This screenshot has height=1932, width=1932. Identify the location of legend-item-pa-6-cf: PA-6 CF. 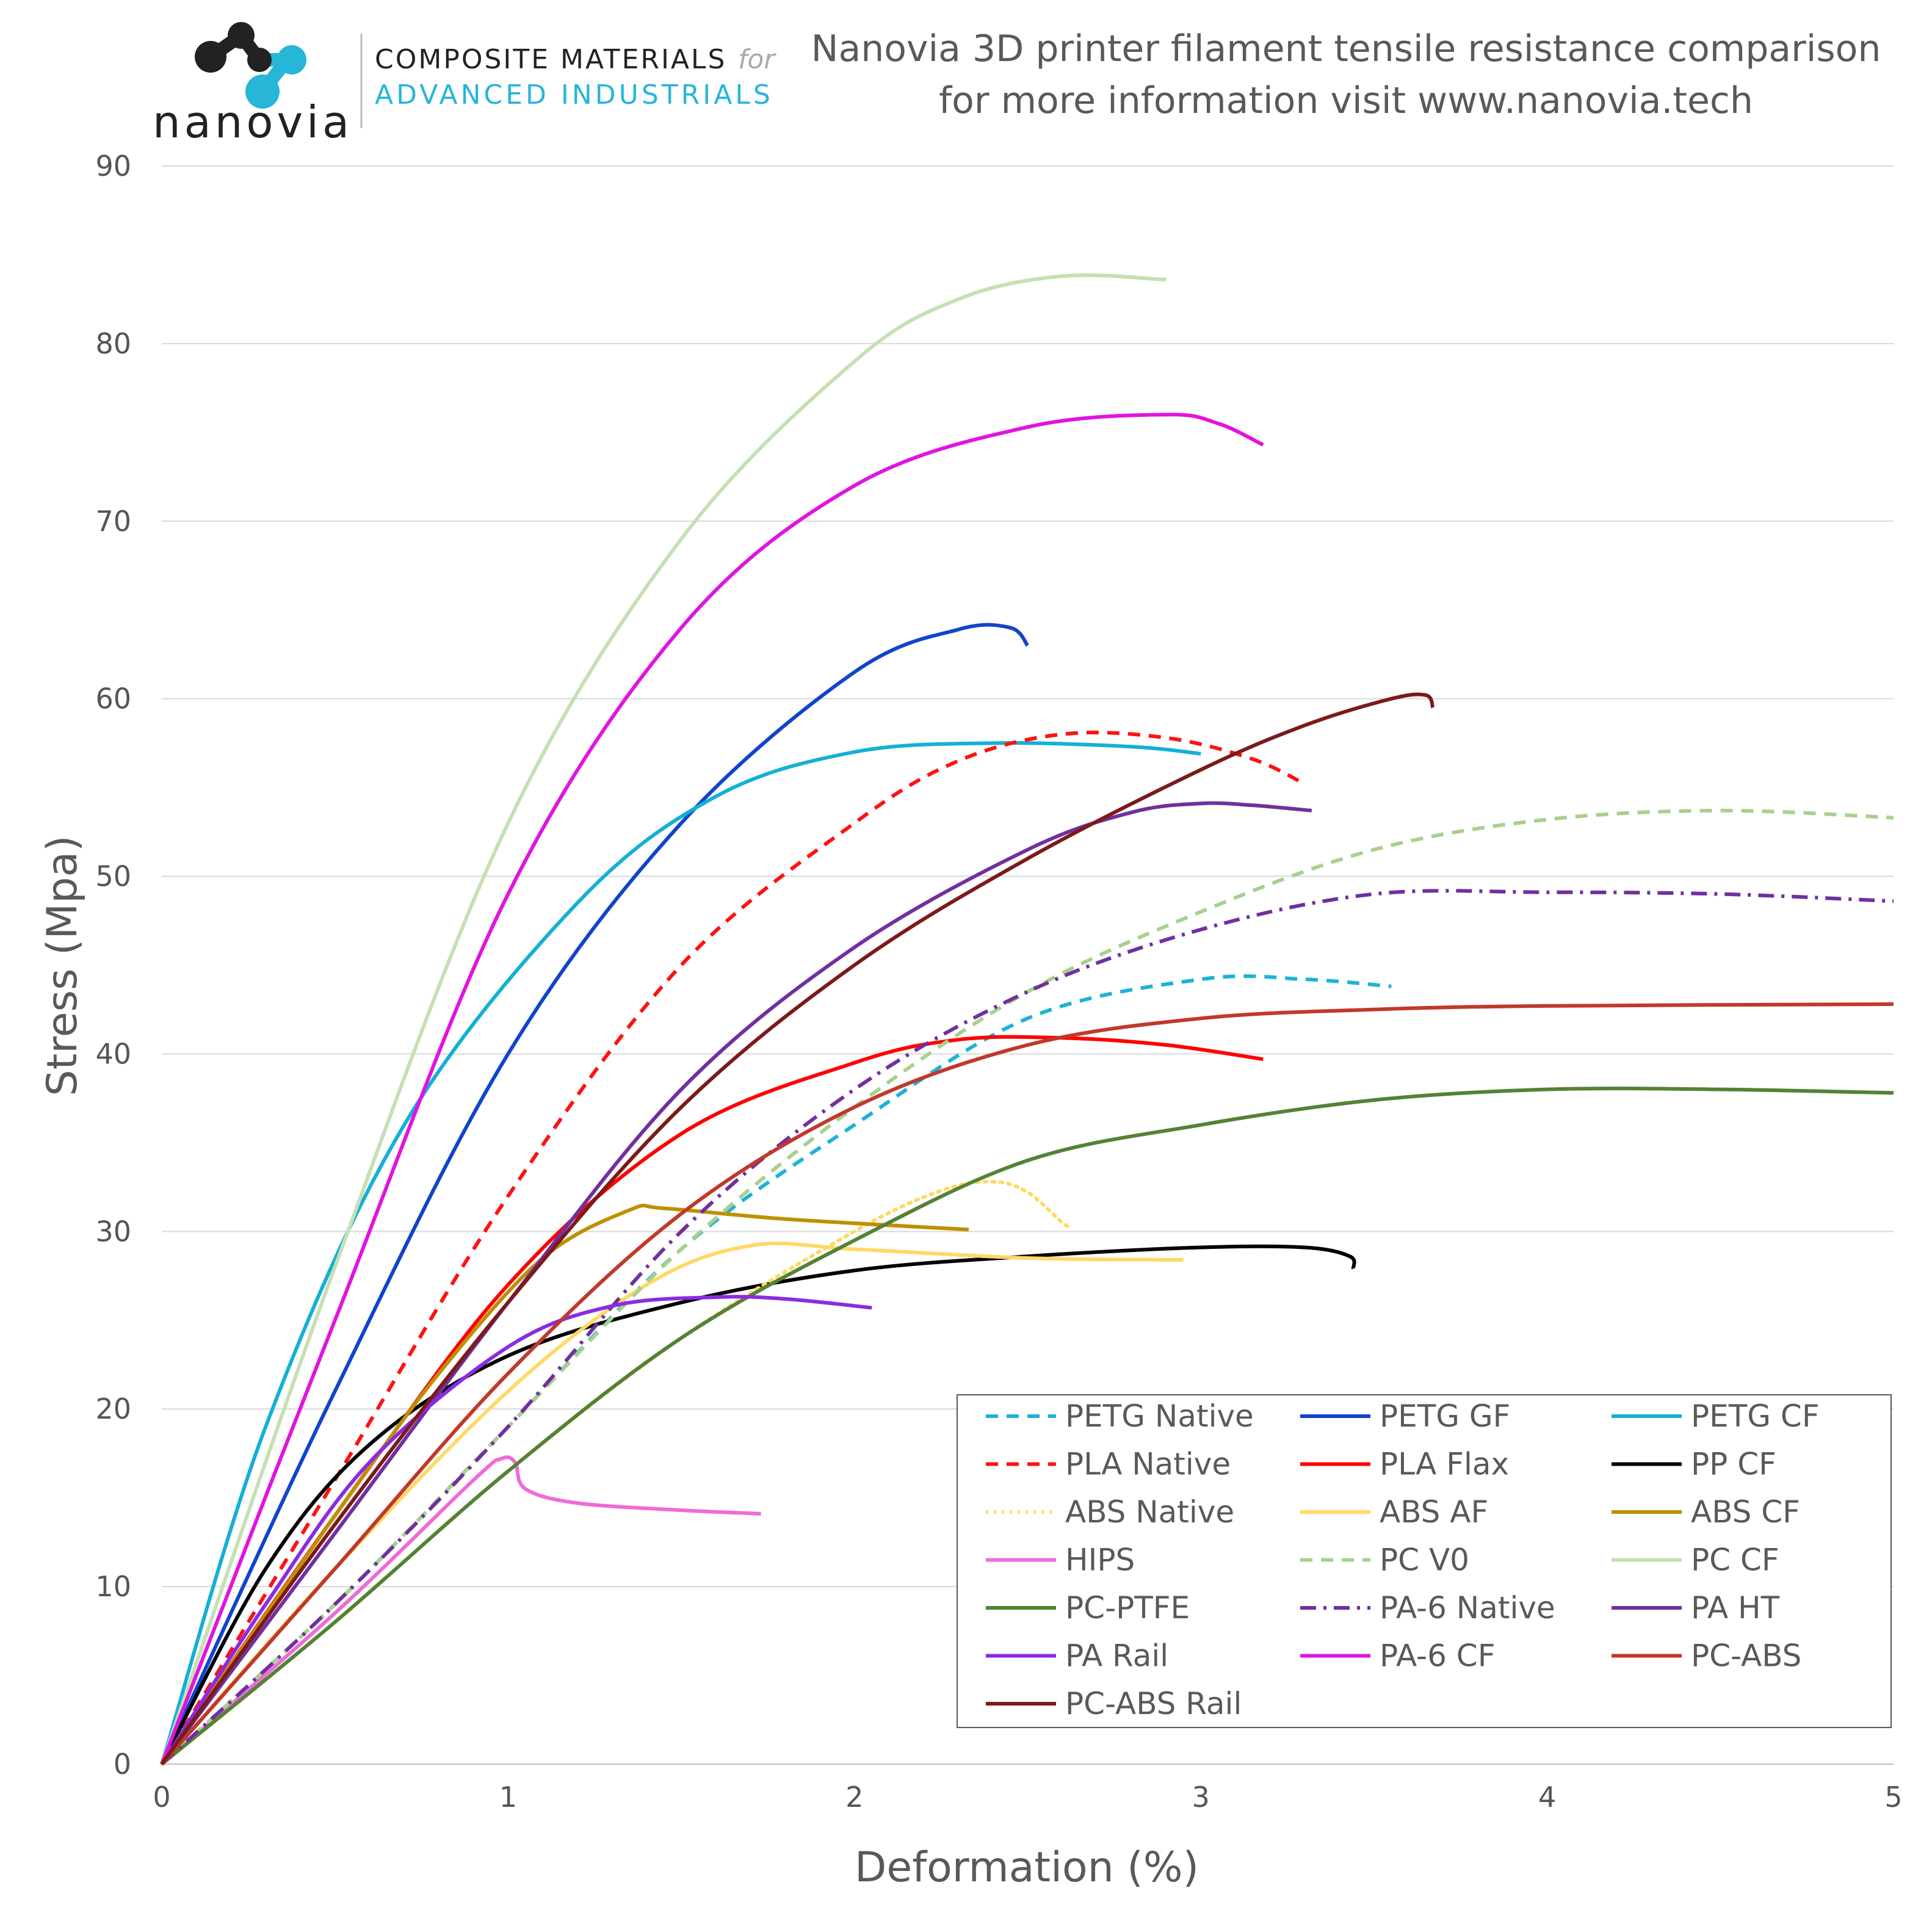
(1397, 1656).